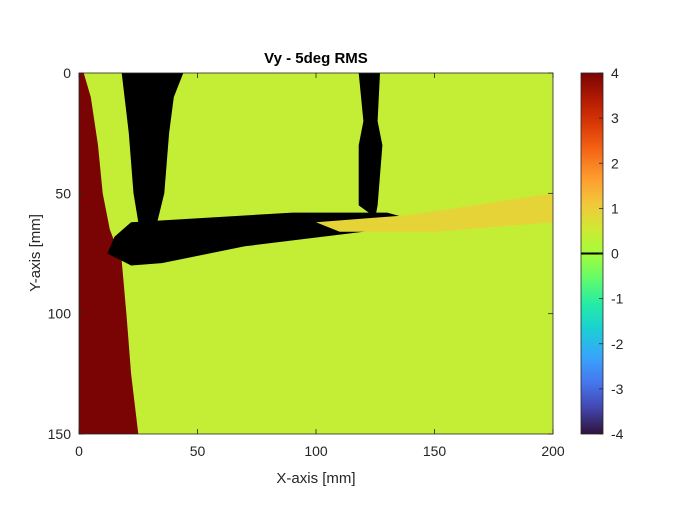  Describe the element at coordinates (553, 451) in the screenshot. I see `x-tick-label: 200` at that location.